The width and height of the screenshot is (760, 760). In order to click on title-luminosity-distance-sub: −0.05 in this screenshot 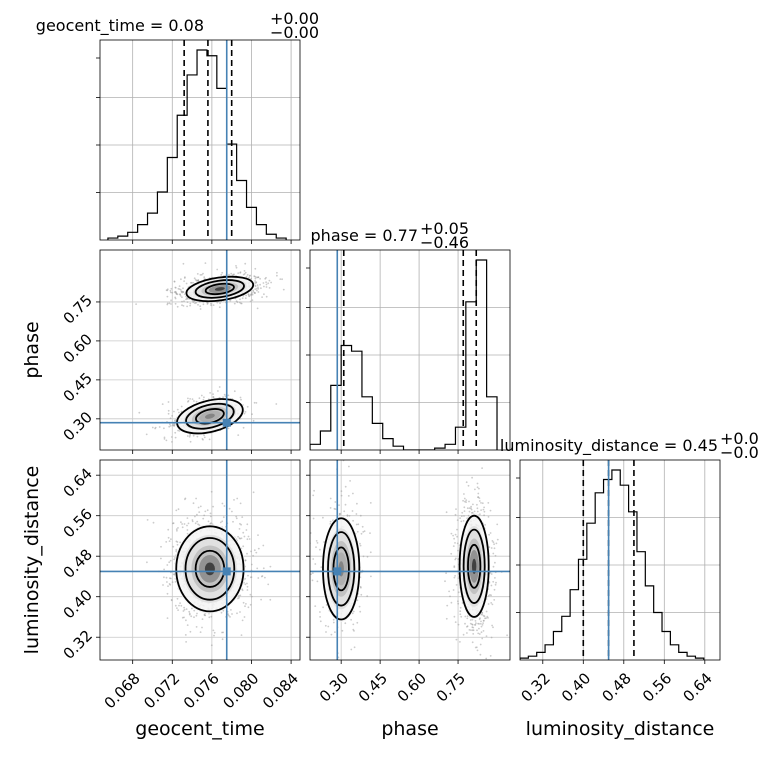, I will do `click(740, 452)`.